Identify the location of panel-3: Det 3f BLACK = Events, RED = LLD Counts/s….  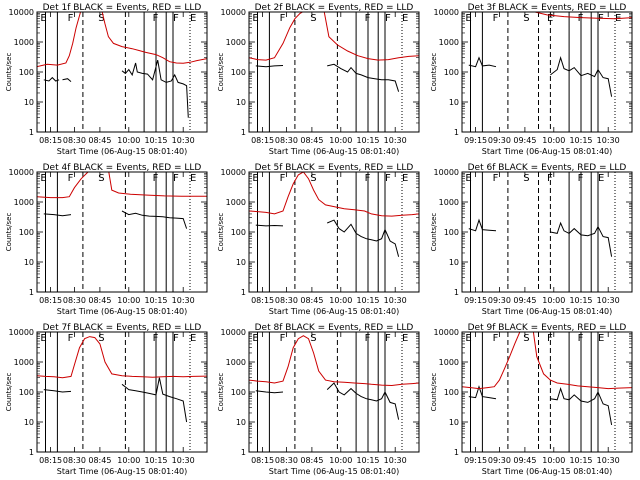
(531, 79).